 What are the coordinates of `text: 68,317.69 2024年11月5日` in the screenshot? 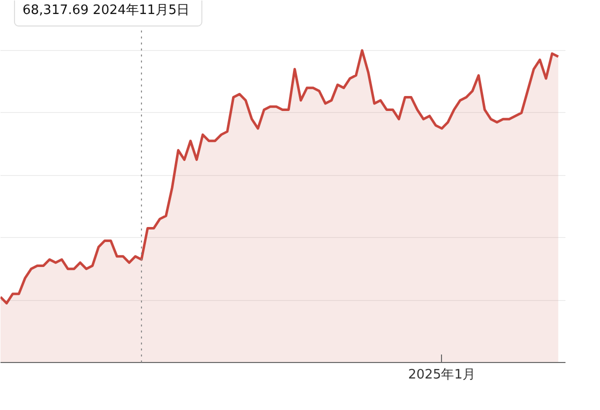 It's located at (106, 10).